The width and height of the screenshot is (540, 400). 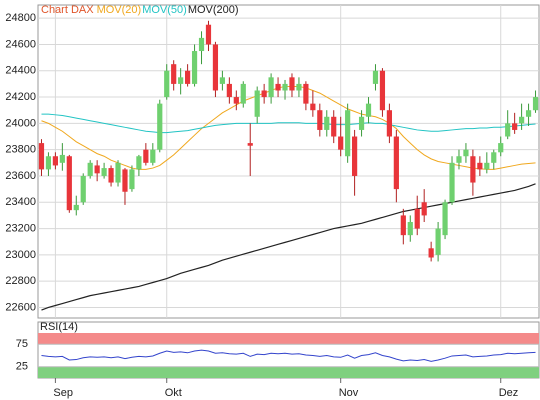 What do you see at coordinates (20, 123) in the screenshot?
I see `y-tick-label: 24000` at bounding box center [20, 123].